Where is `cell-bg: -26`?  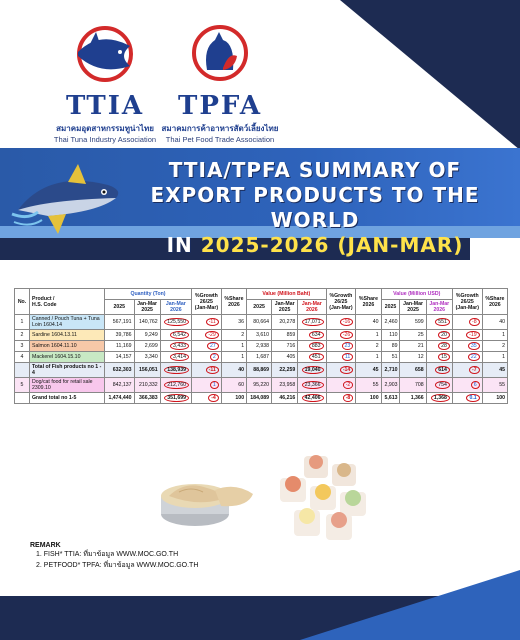 cell-bg: -26 is located at coordinates (341, 335).